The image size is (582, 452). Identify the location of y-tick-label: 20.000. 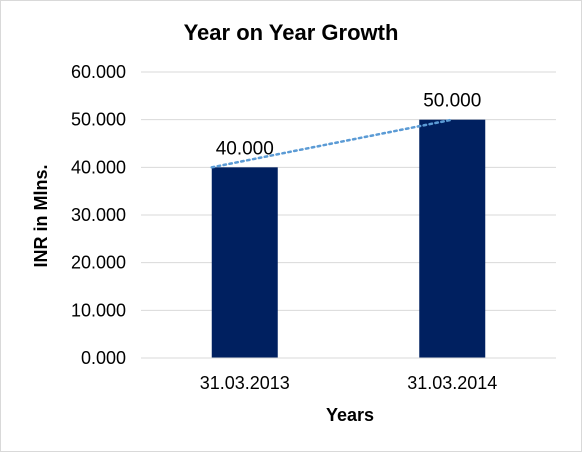
(98, 263).